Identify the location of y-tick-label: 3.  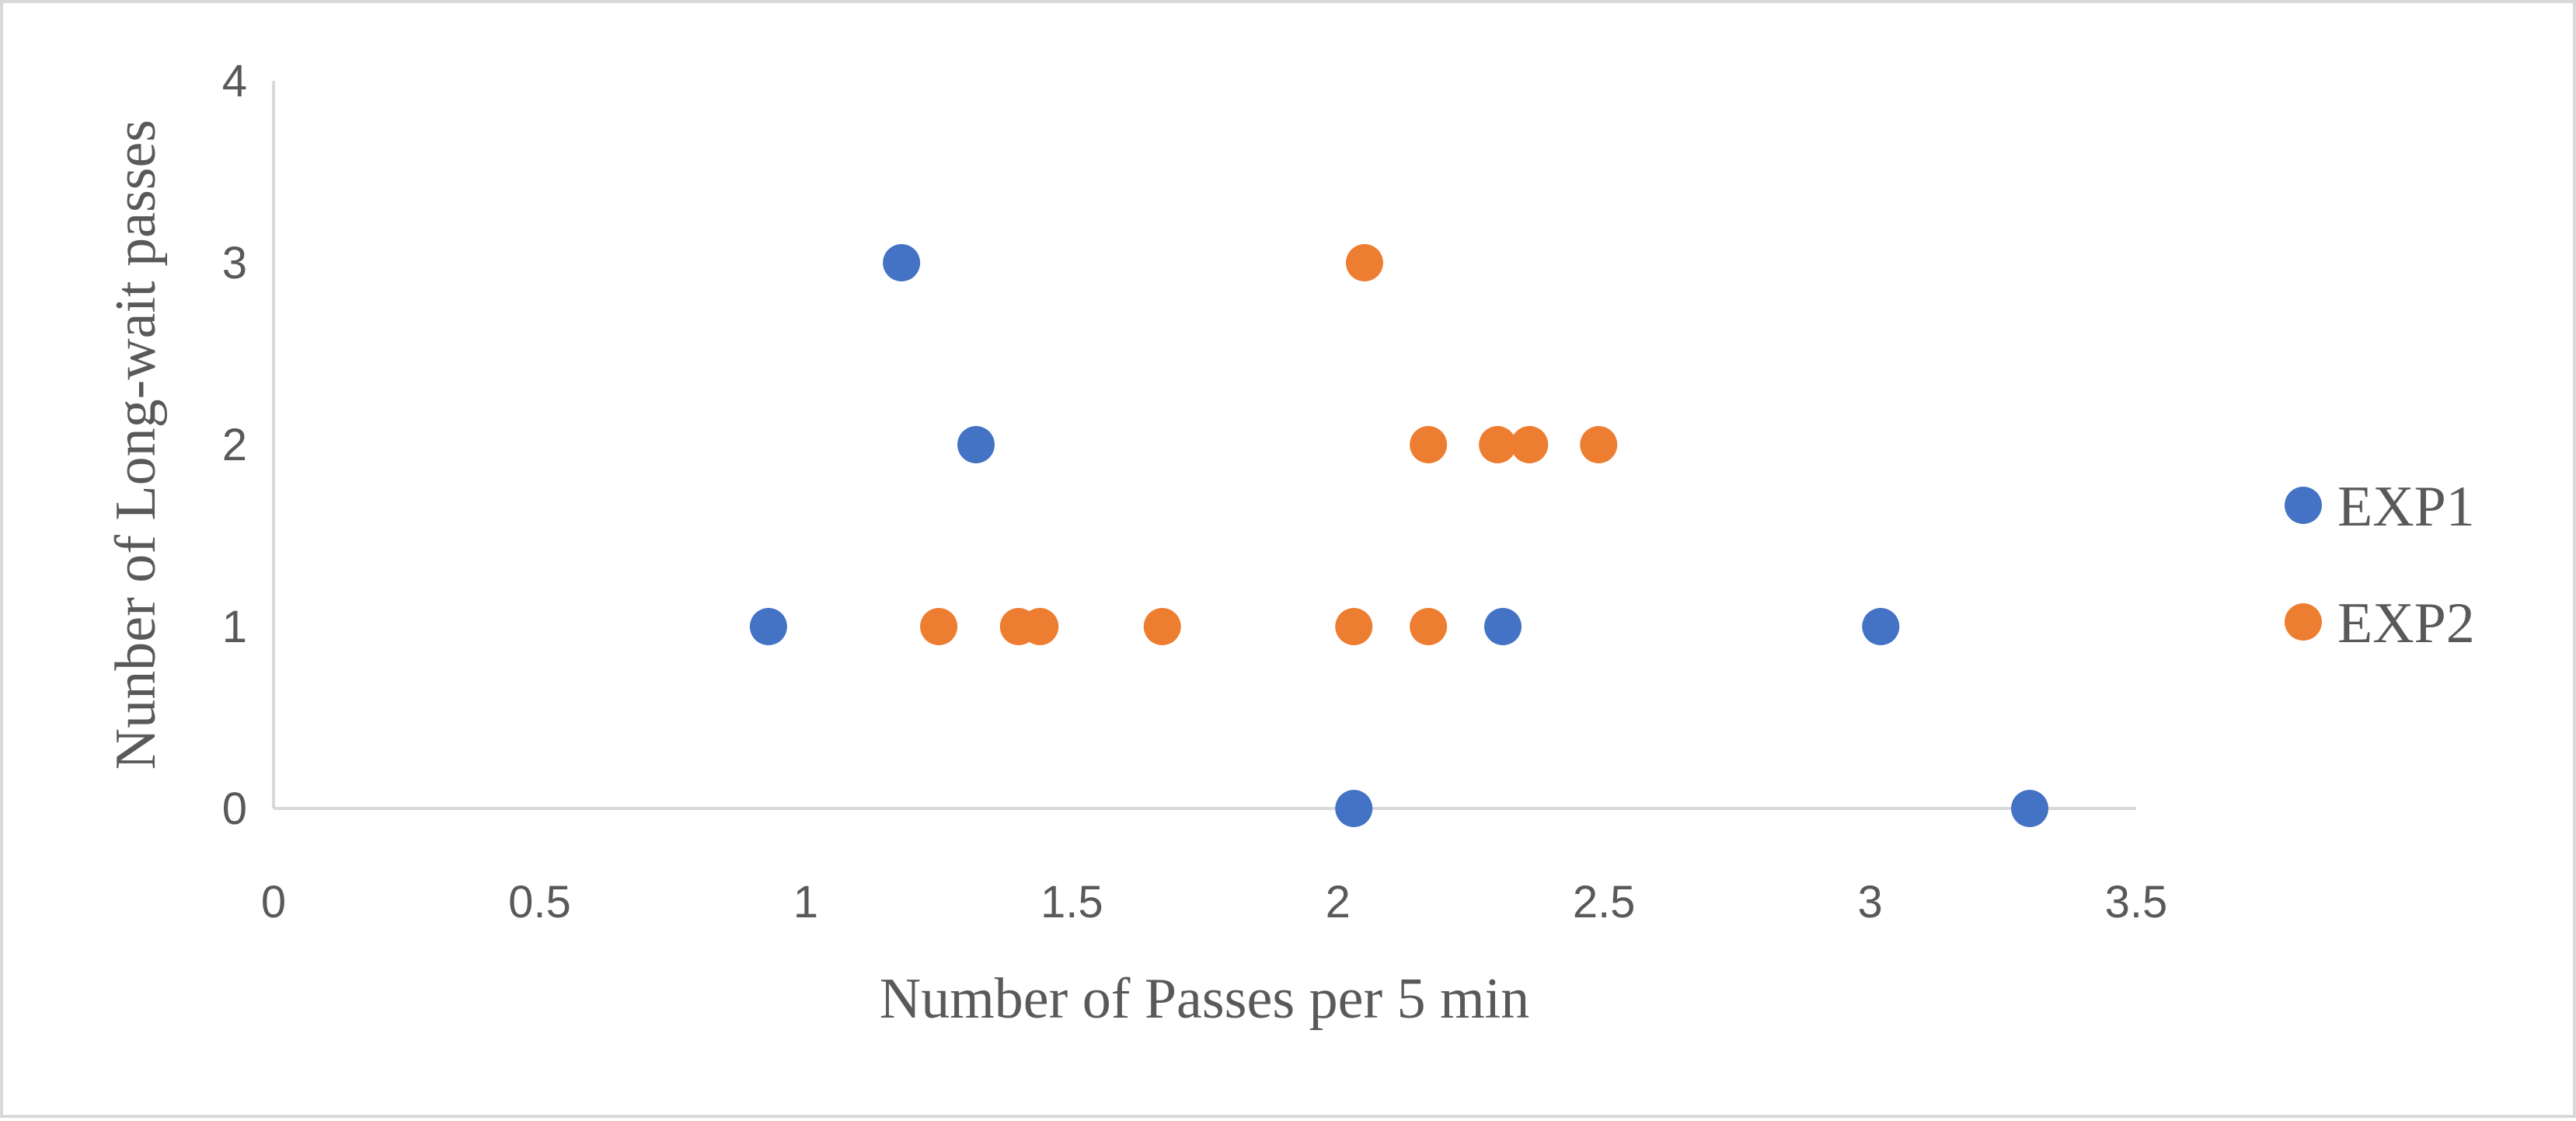
(234, 263).